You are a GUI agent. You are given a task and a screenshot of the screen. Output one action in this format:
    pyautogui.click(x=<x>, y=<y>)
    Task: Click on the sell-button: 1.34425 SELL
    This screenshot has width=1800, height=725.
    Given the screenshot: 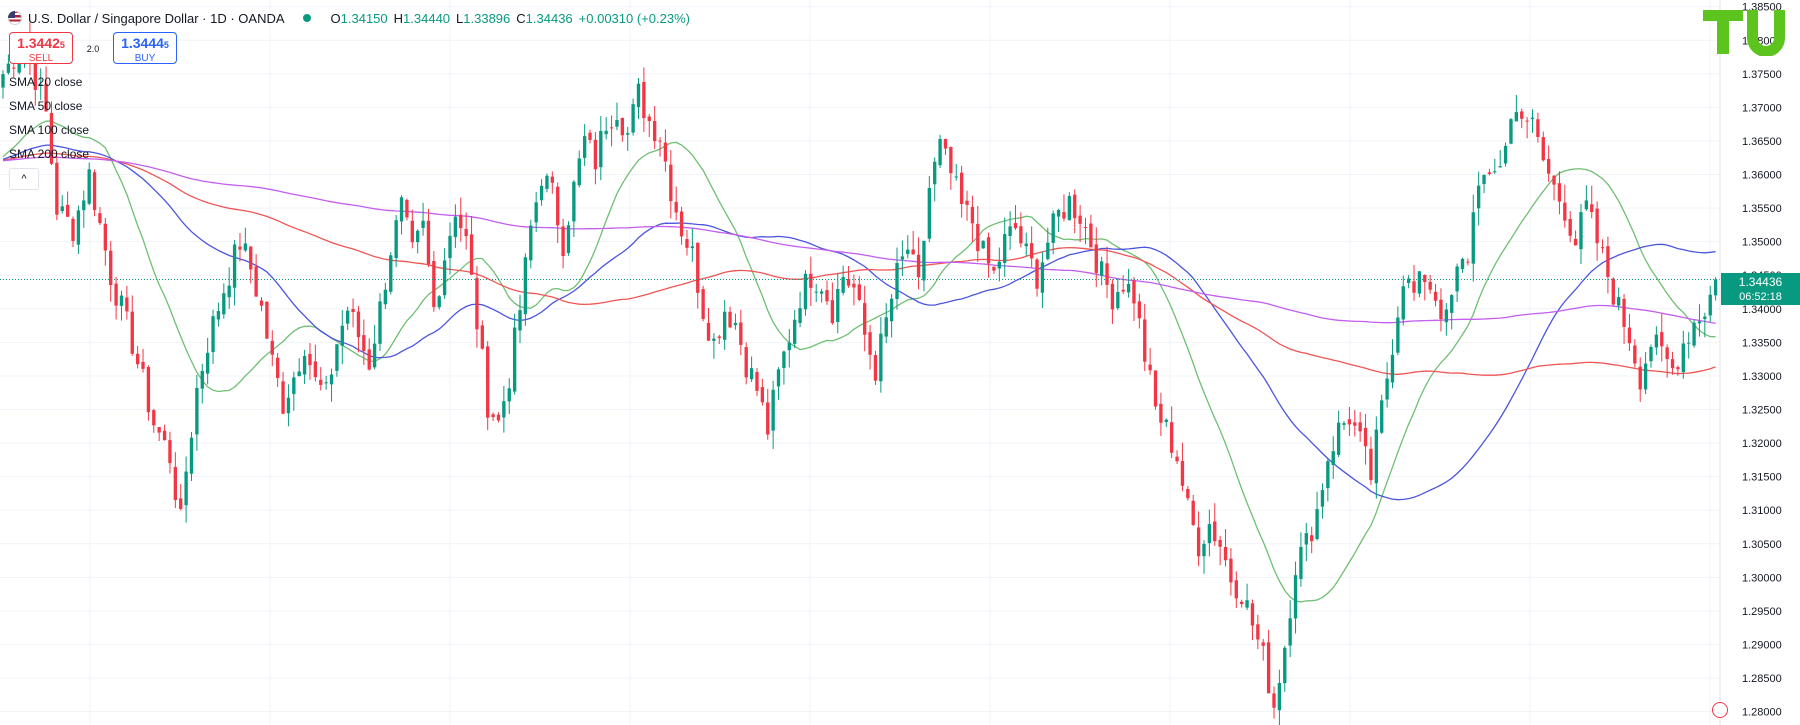 What is the action you would take?
    pyautogui.click(x=41, y=48)
    